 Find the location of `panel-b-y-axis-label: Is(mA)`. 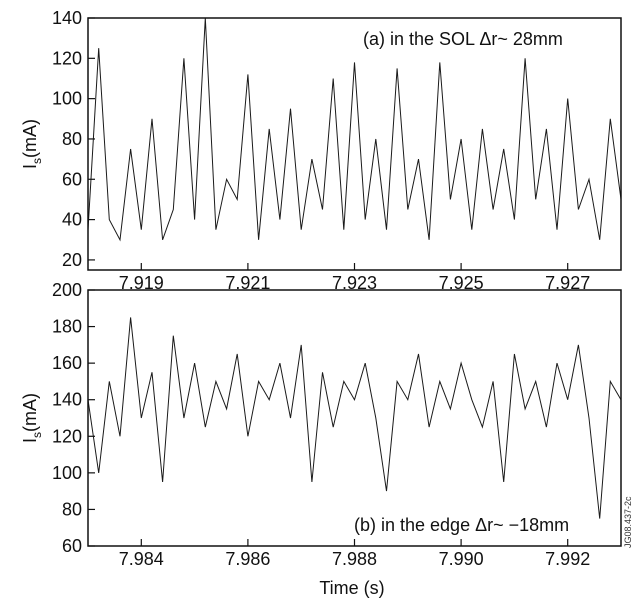

panel-b-y-axis-label: Is(mA) is located at coordinates (32, 418).